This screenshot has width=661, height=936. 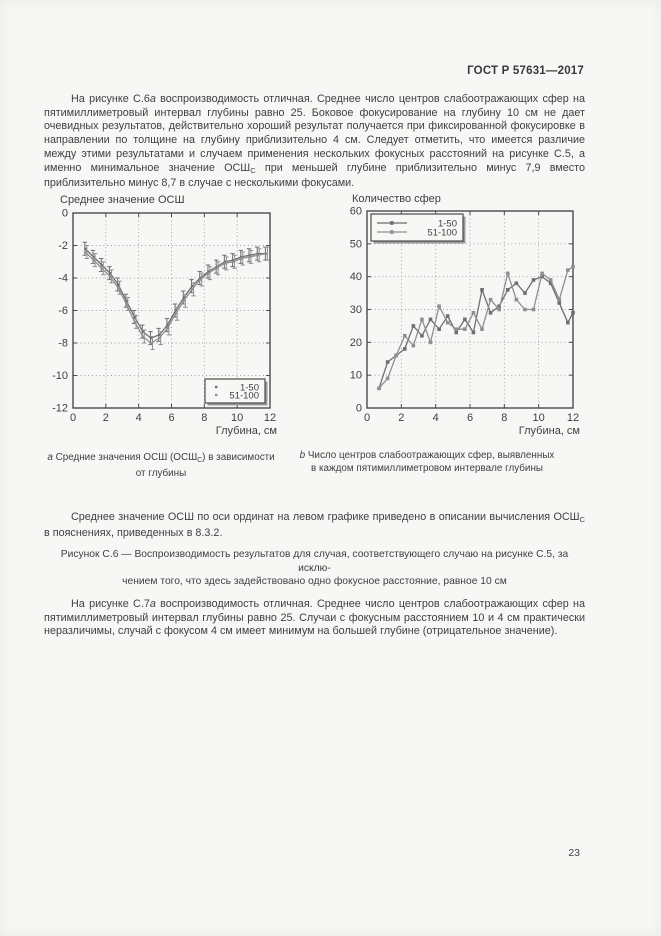 I want to click on y-tick-label: 30, so click(x=356, y=310).